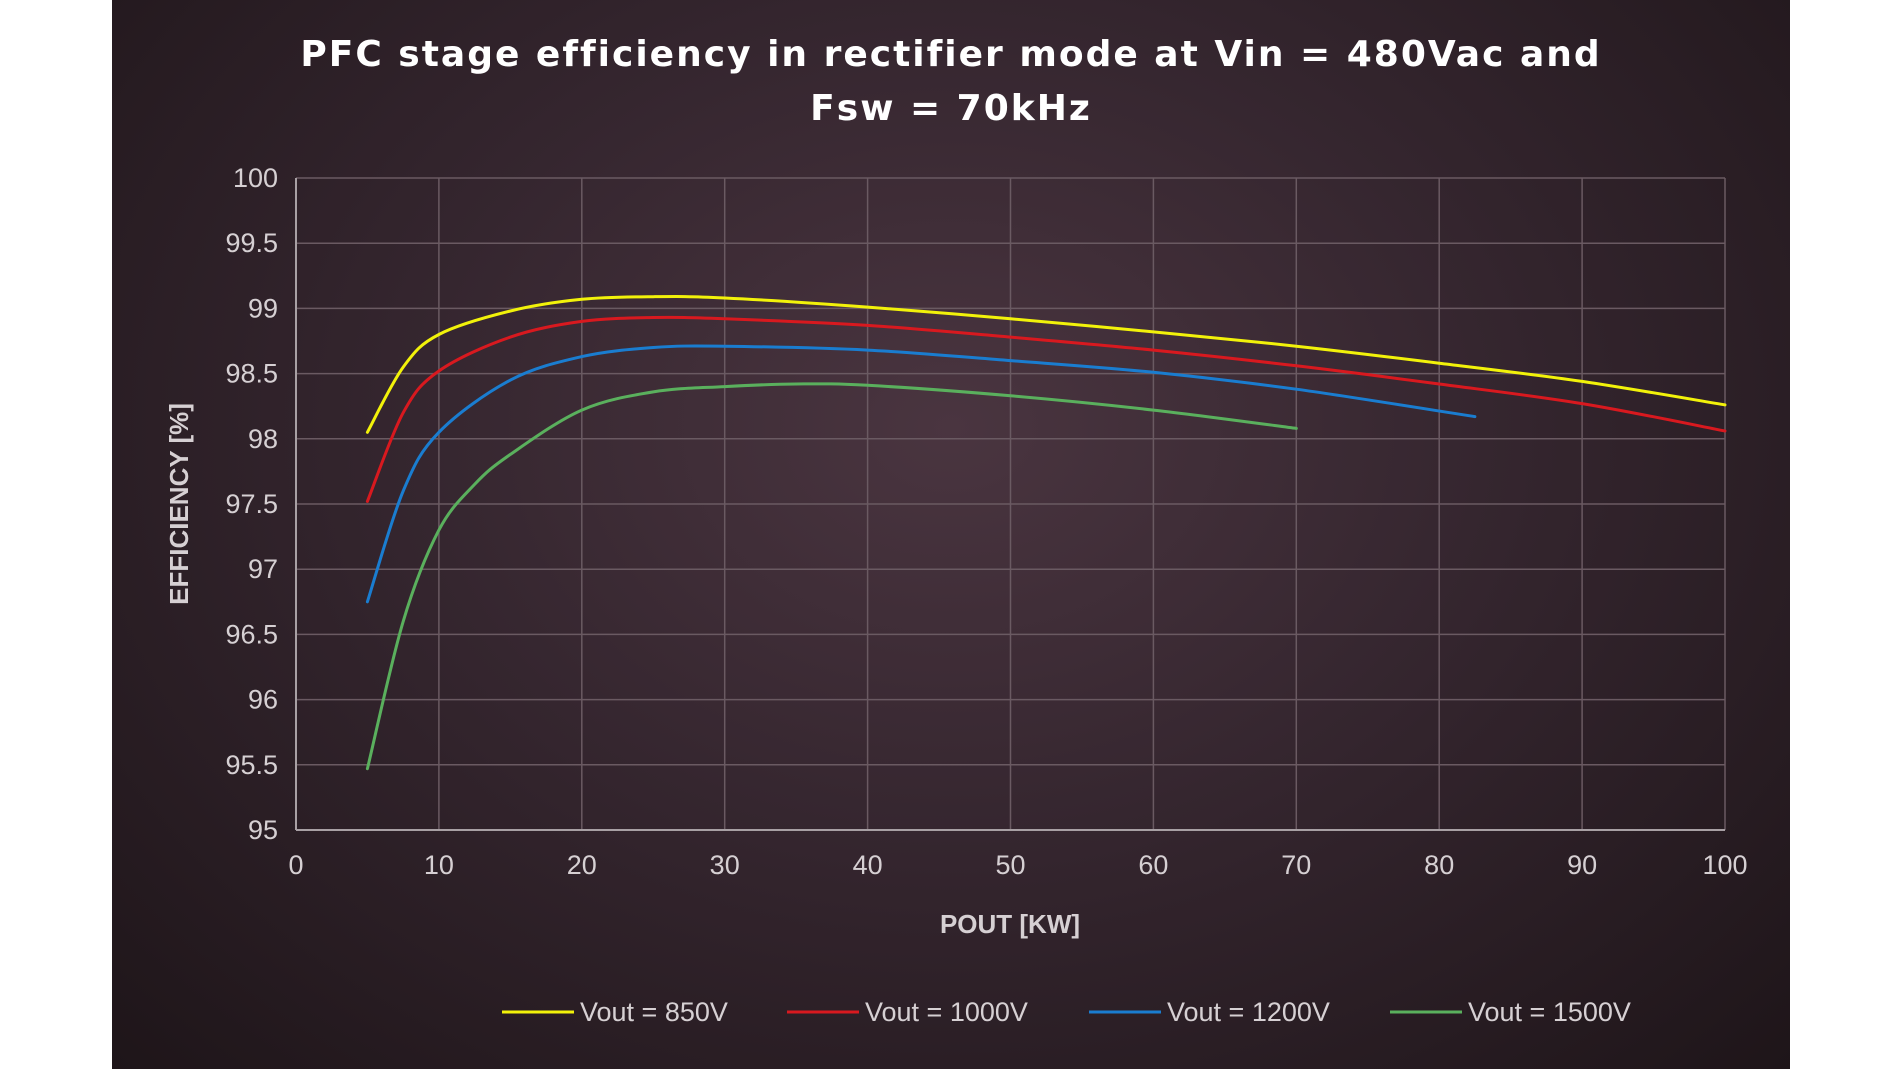 The width and height of the screenshot is (1900, 1069). I want to click on x-axis-label: POUT [KW], so click(1010, 924).